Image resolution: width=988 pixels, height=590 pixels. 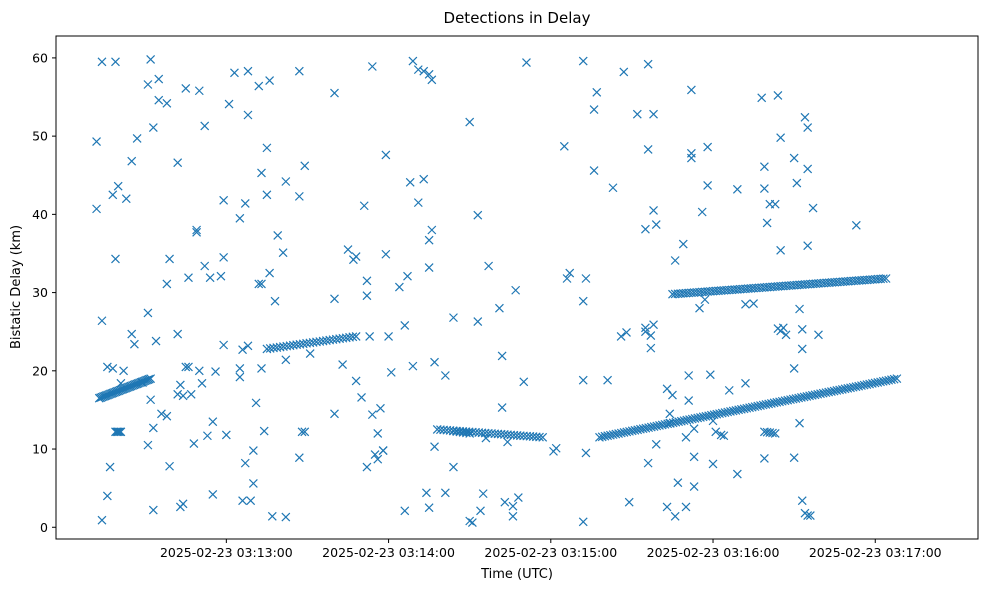 I want to click on y-axis-label: Bistatic Delay (km), so click(x=16, y=287).